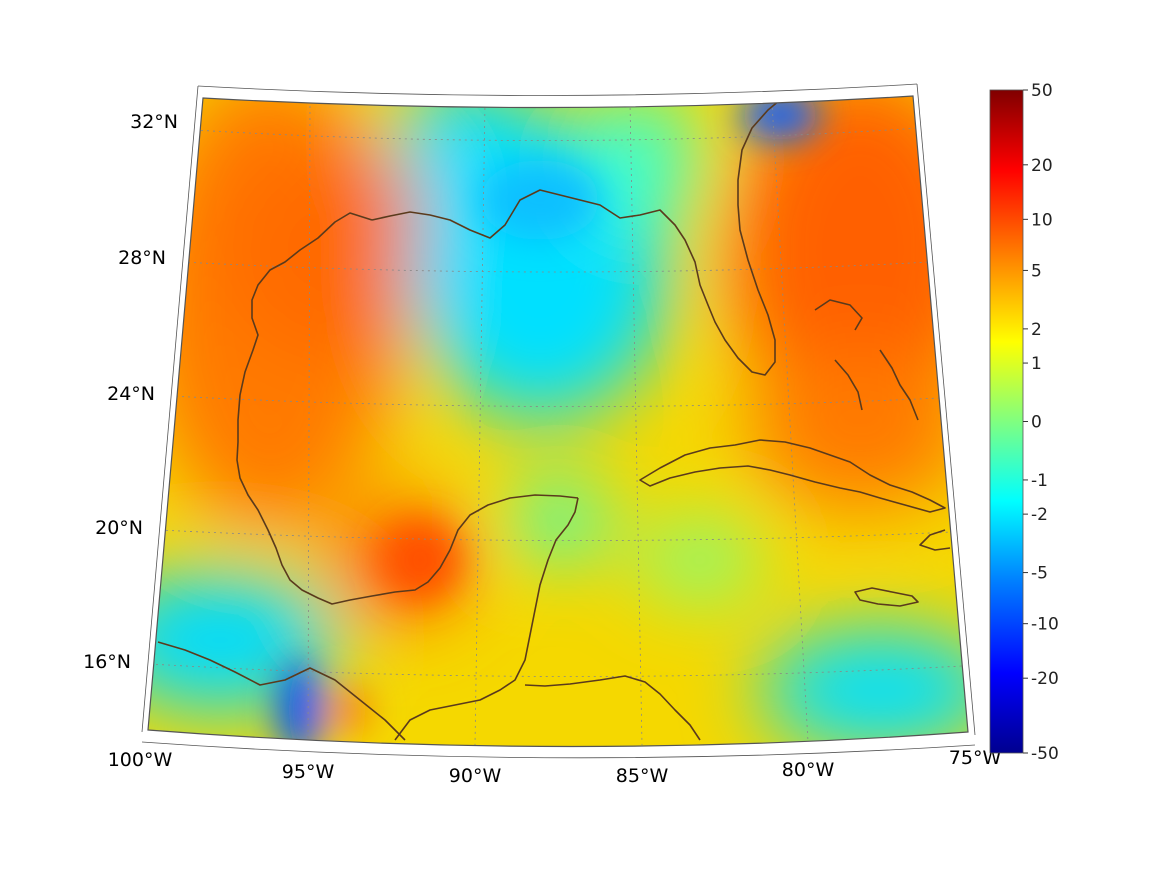 The image size is (1167, 875). I want to click on latitude-labels: 32°N 28°N 24°N 20°N 16°N, so click(130, 392).